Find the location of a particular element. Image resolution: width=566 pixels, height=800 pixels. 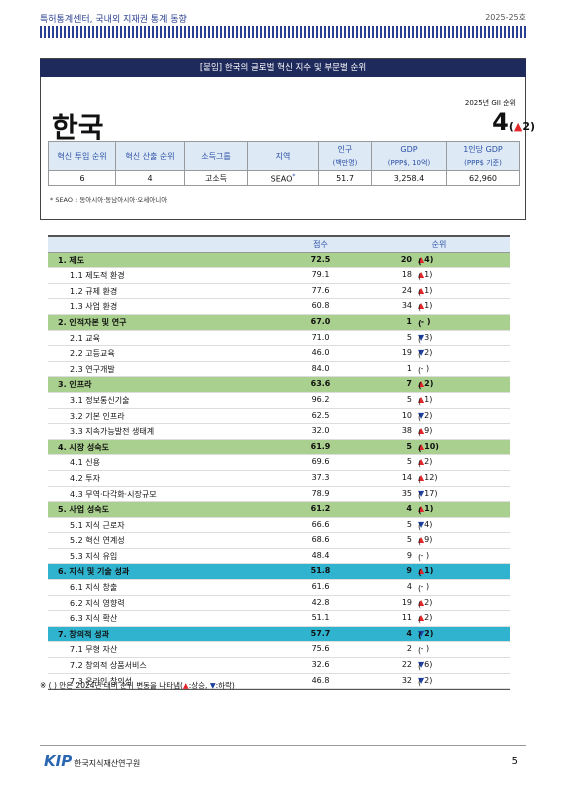

delta: - is located at coordinates (422, 321).